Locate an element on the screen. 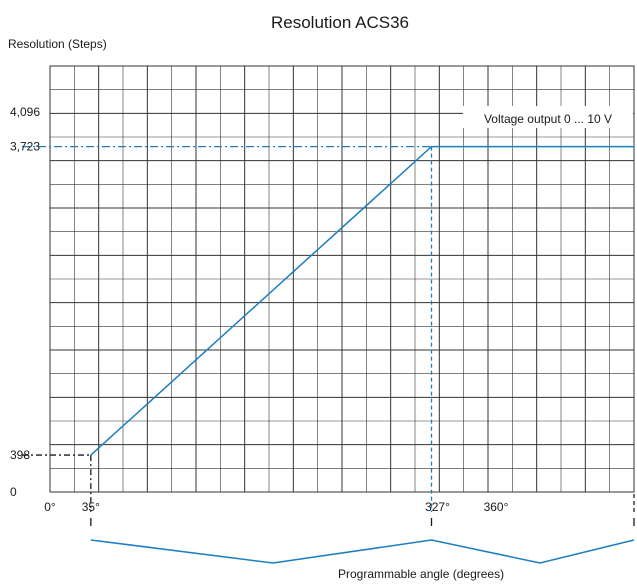 The image size is (637, 585). x-axis-label: Programmable angle (degrees) is located at coordinates (421, 574).